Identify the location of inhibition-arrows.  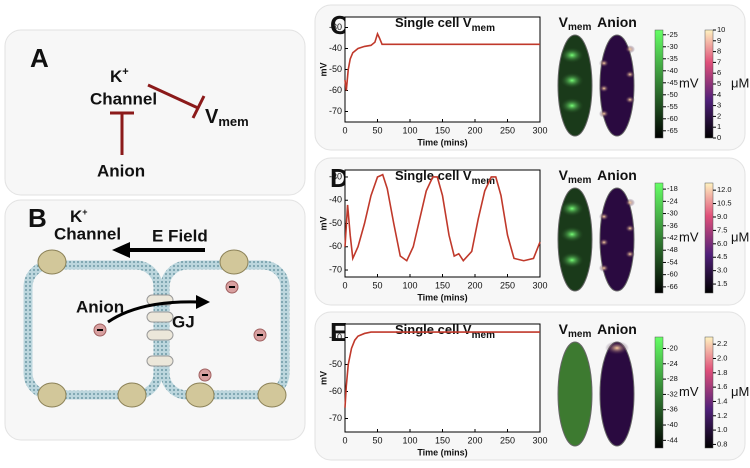
(158, 119).